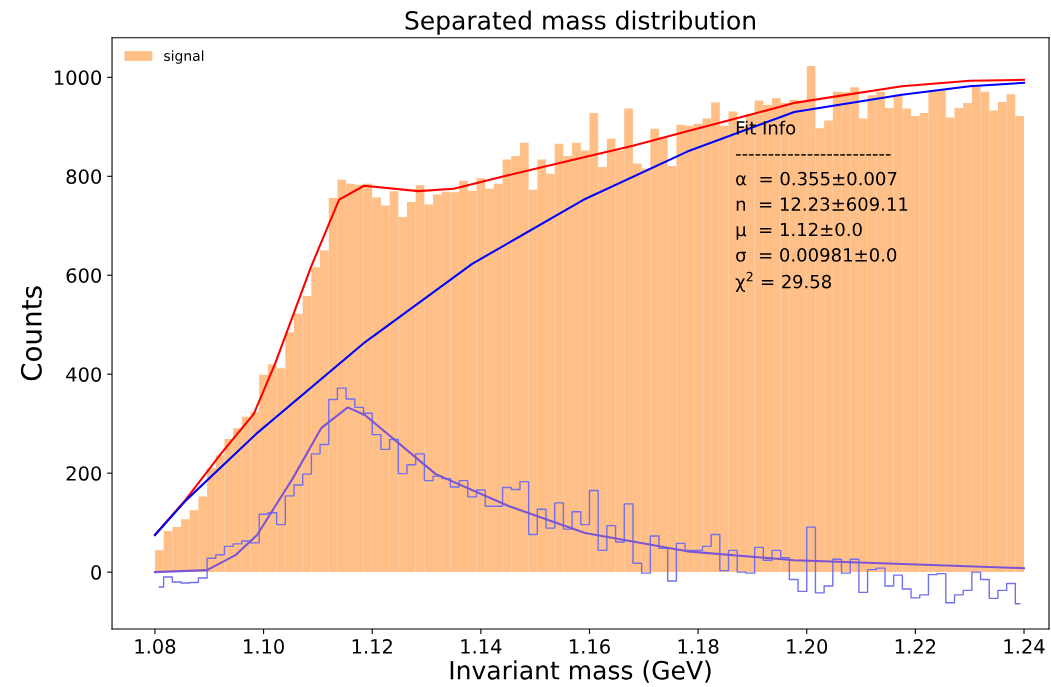  What do you see at coordinates (155, 646) in the screenshot?
I see `x-tick-label: 1.08` at bounding box center [155, 646].